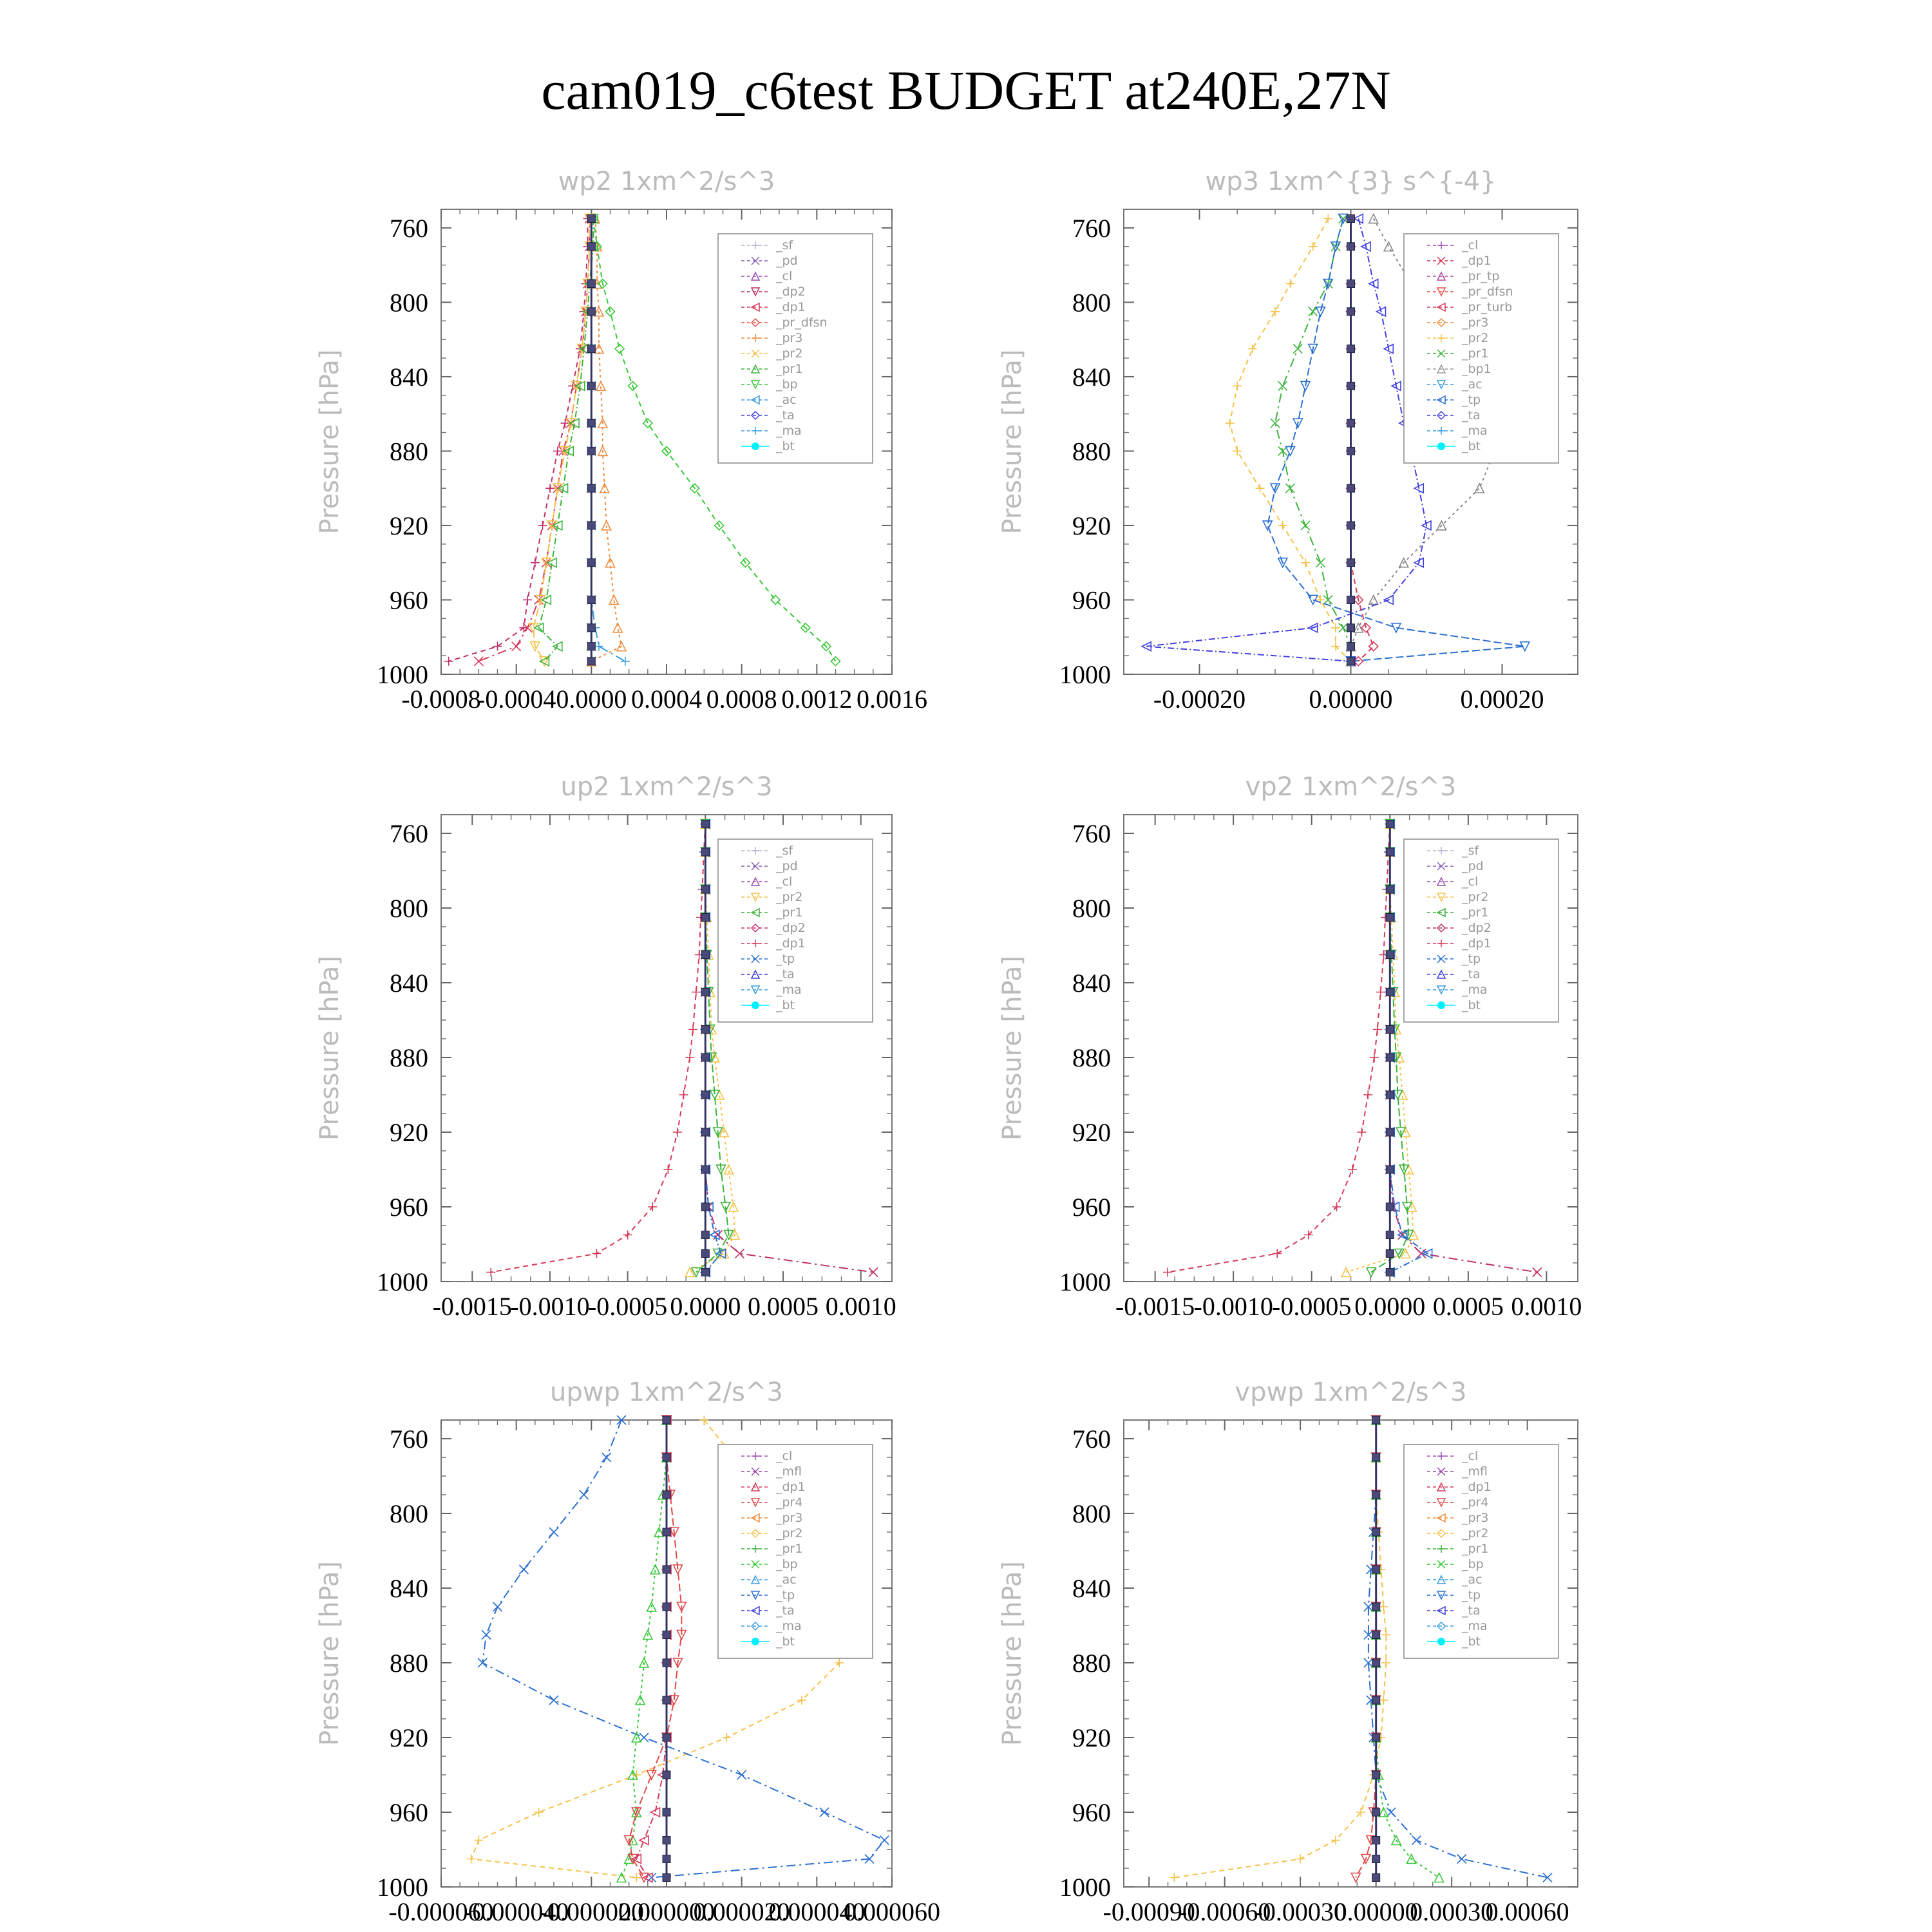 This screenshot has height=1932, width=1932. What do you see at coordinates (621, 646) in the screenshot?
I see `data-point-pr3` at bounding box center [621, 646].